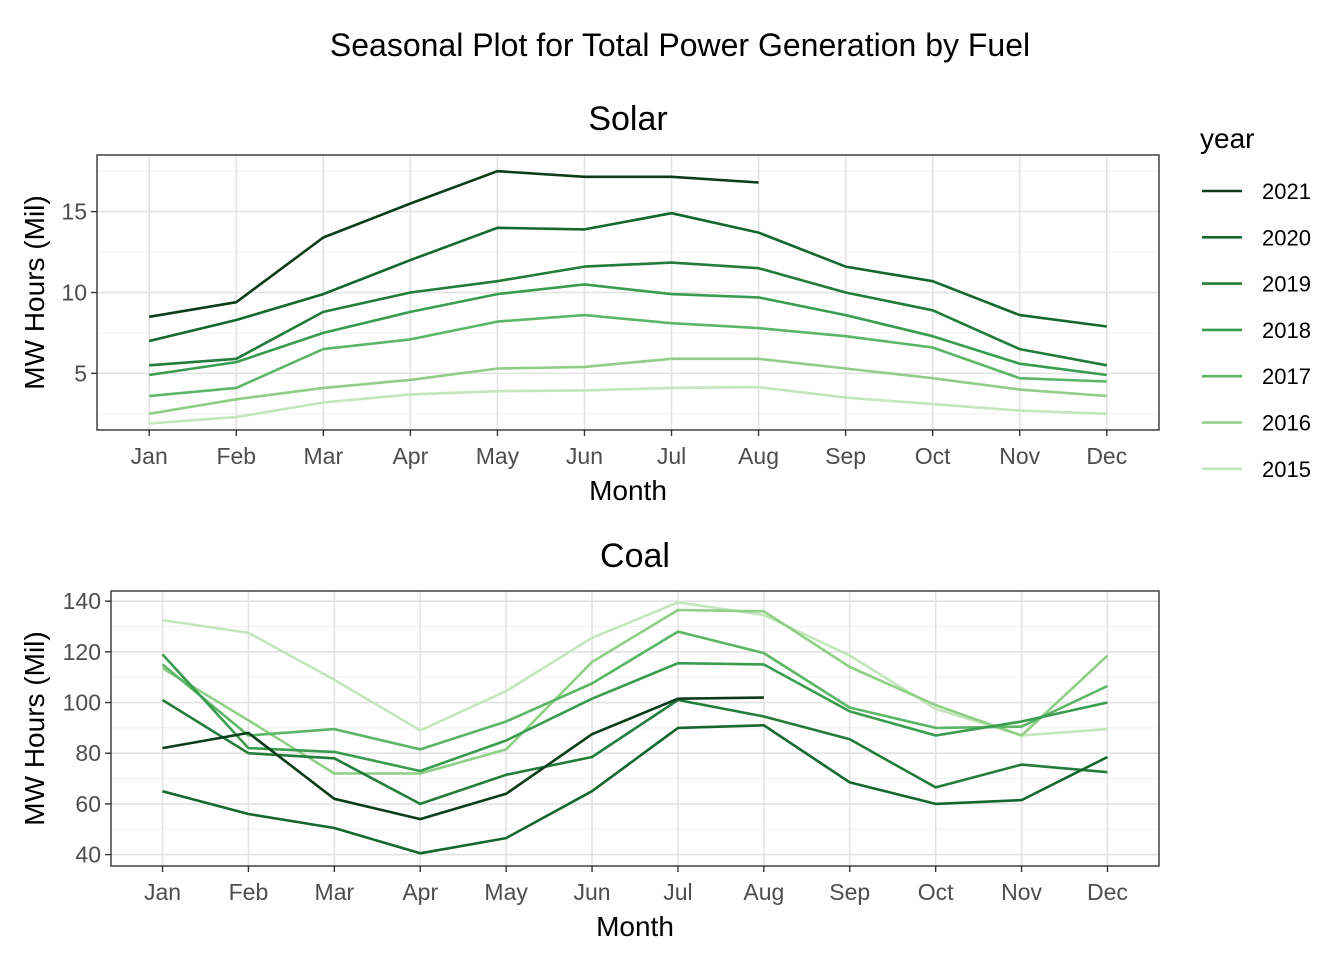 The width and height of the screenshot is (1344, 960). I want to click on coal-y-tick-label: 120, so click(82, 652).